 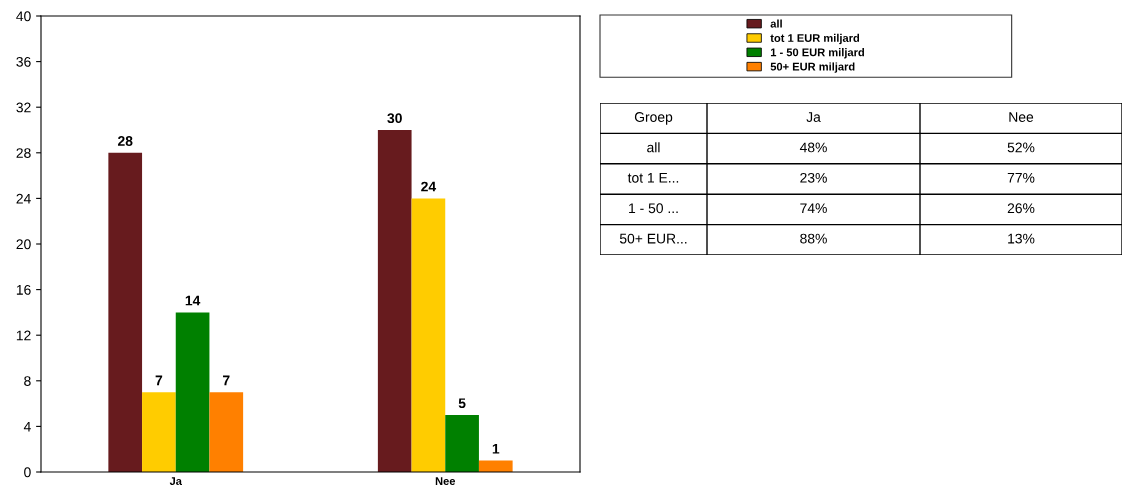 I want to click on y-tick-label: 32, so click(x=23, y=107).